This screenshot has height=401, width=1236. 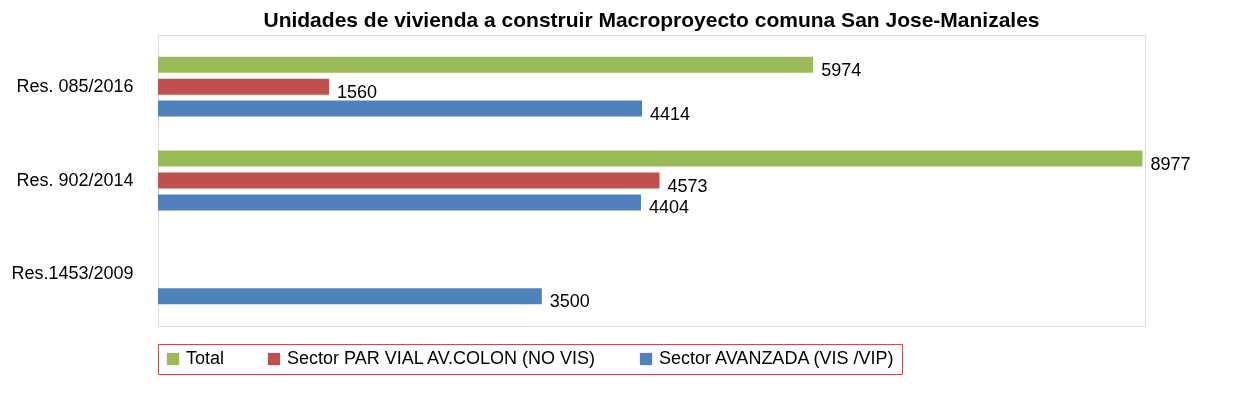 What do you see at coordinates (75, 179) in the screenshot?
I see `y-tick-label: Res. 902/2014` at bounding box center [75, 179].